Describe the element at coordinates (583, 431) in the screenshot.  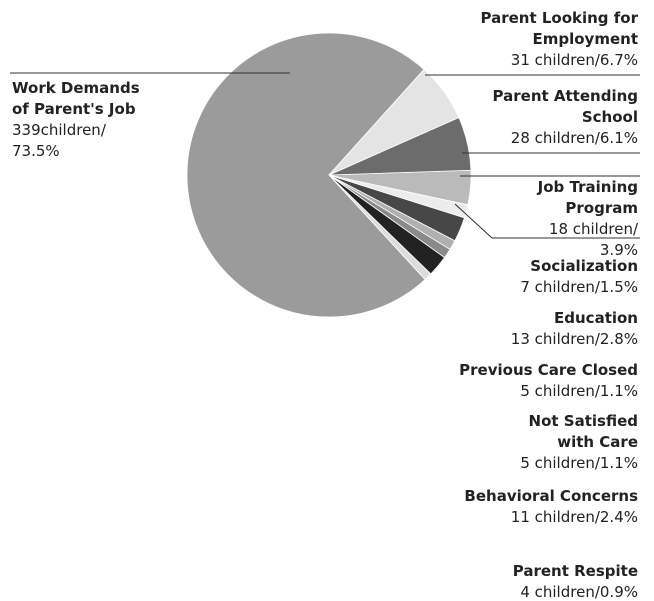
I see `category-label: Not Satisfied with Care` at that location.